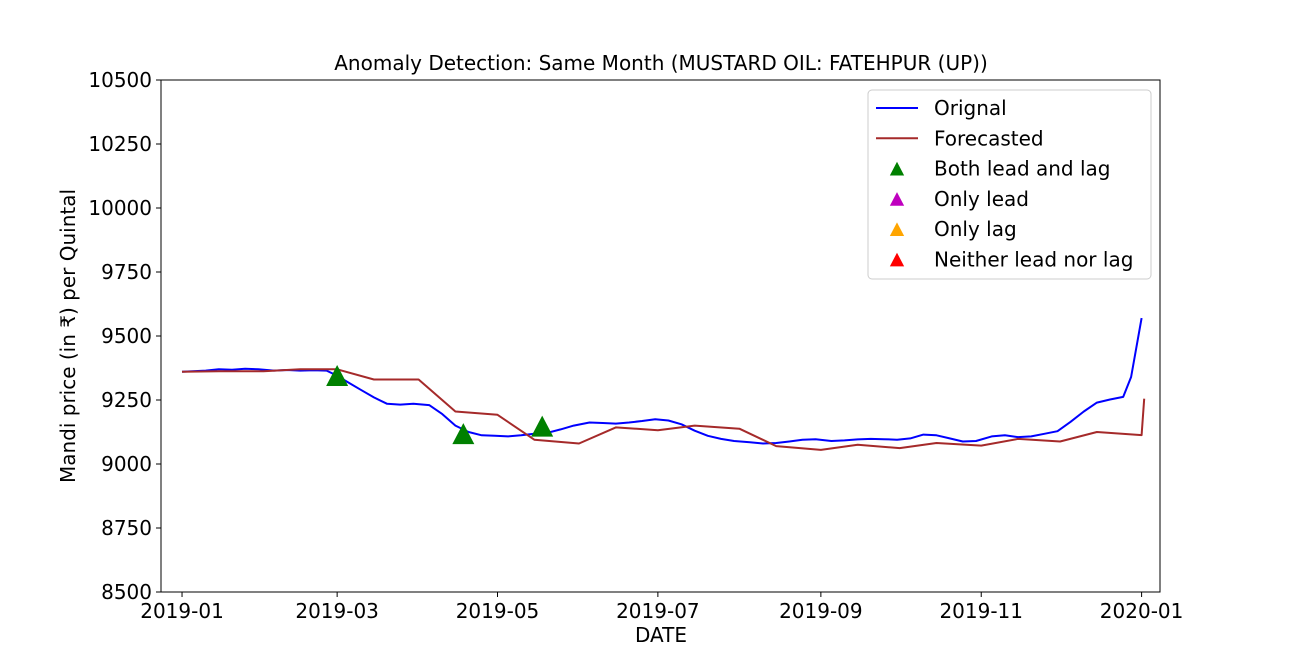  I want to click on x-tick-label: 2019-01, so click(182, 611).